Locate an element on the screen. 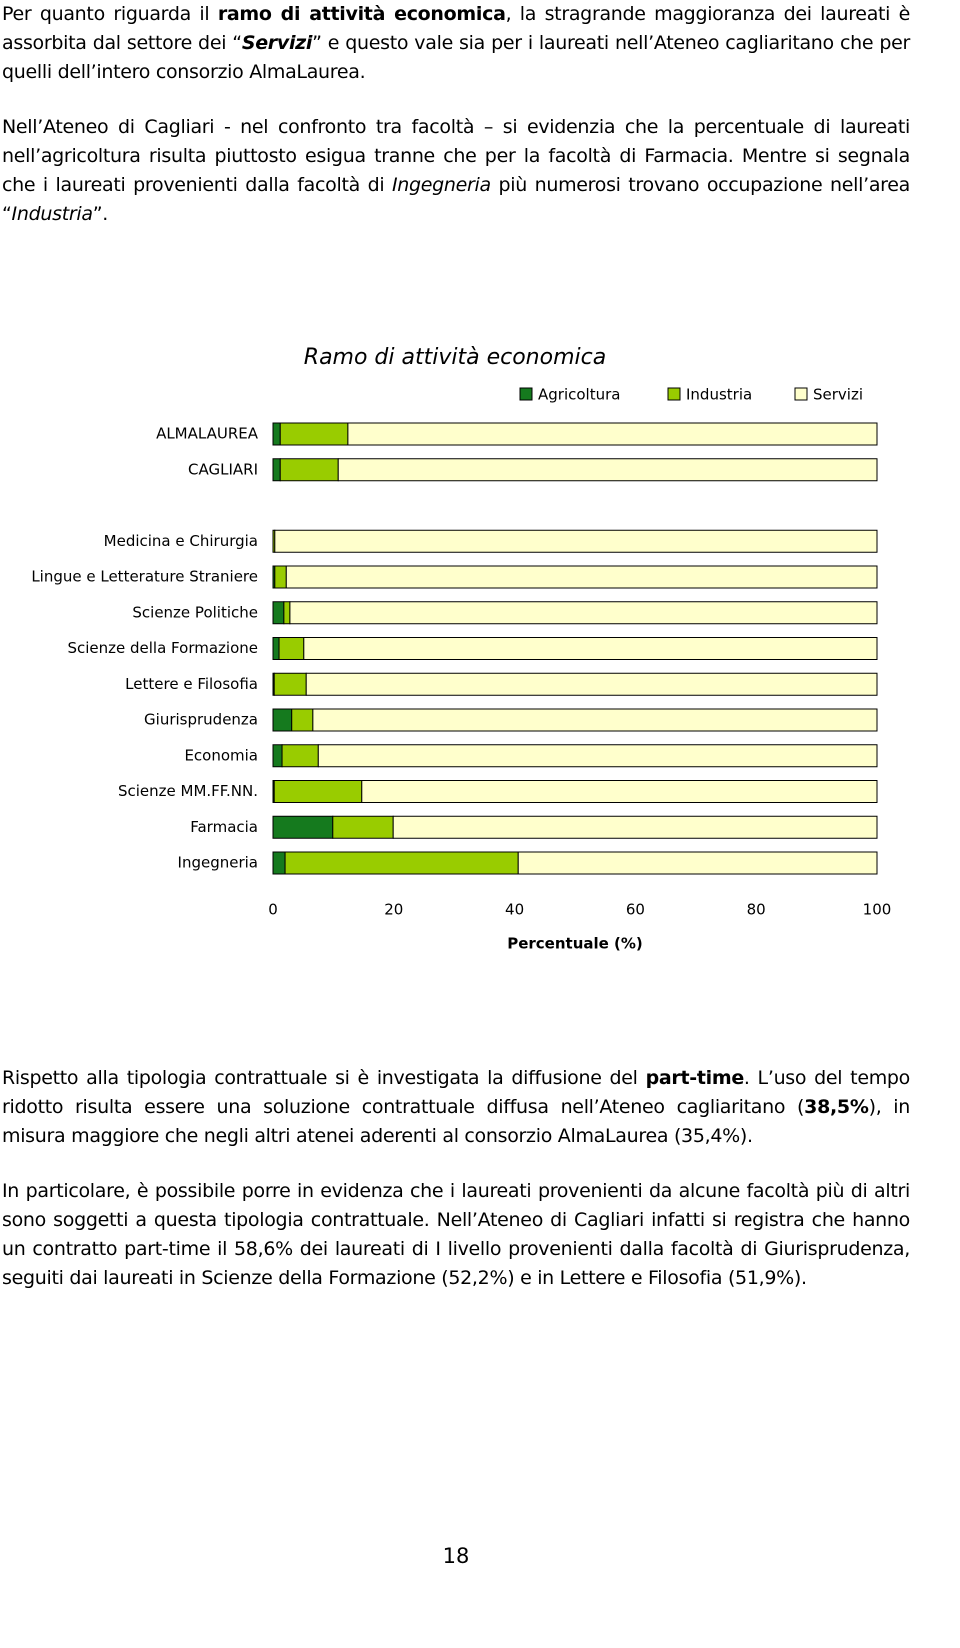 This screenshot has width=960, height=1648. y-tick-label: Giurisprudenza is located at coordinates (201, 720).